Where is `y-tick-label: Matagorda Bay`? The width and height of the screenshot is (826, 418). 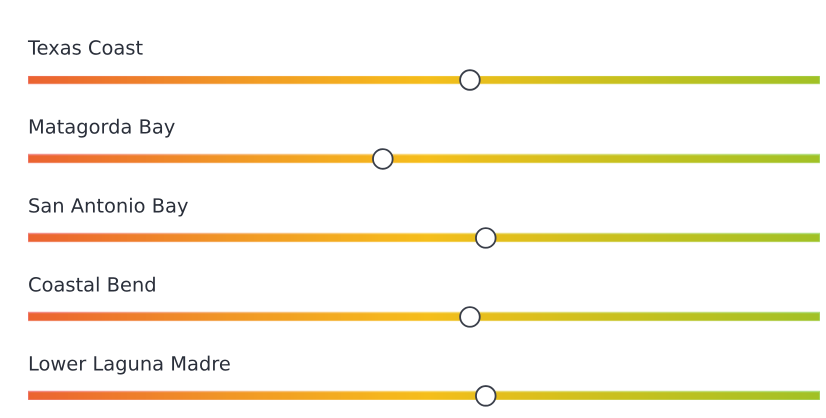
y-tick-label: Matagorda Bay is located at coordinates (102, 128).